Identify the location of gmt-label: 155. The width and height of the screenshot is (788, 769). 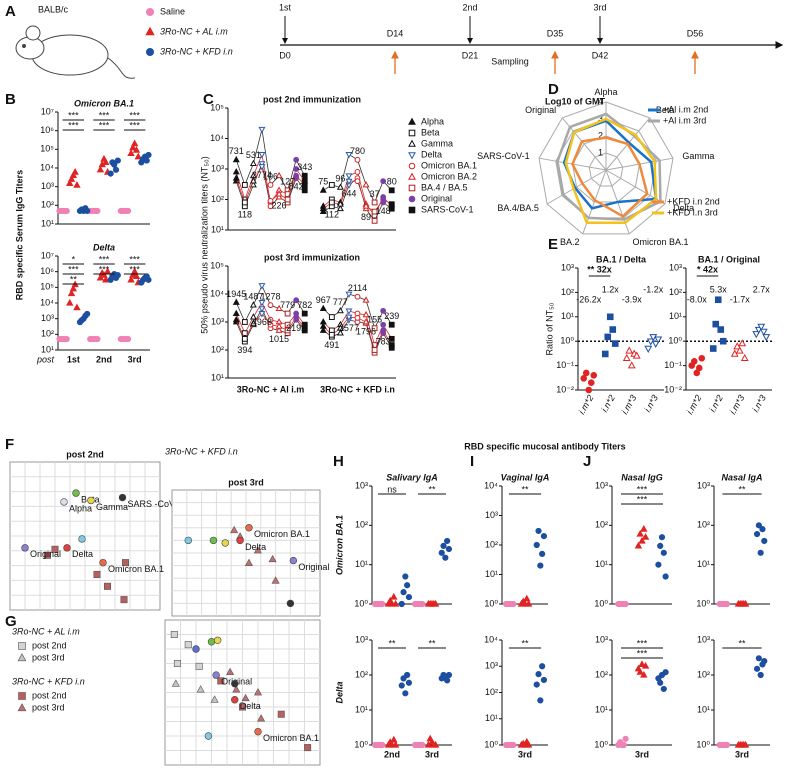
(374, 320).